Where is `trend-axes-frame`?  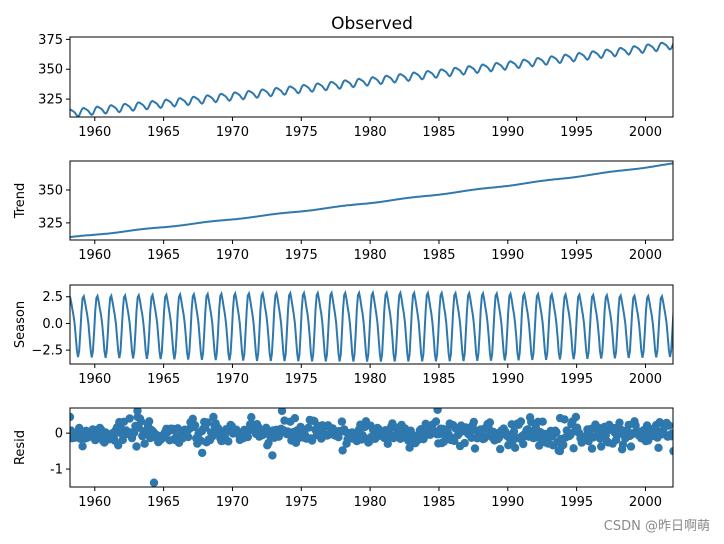
trend-axes-frame is located at coordinates (371, 200).